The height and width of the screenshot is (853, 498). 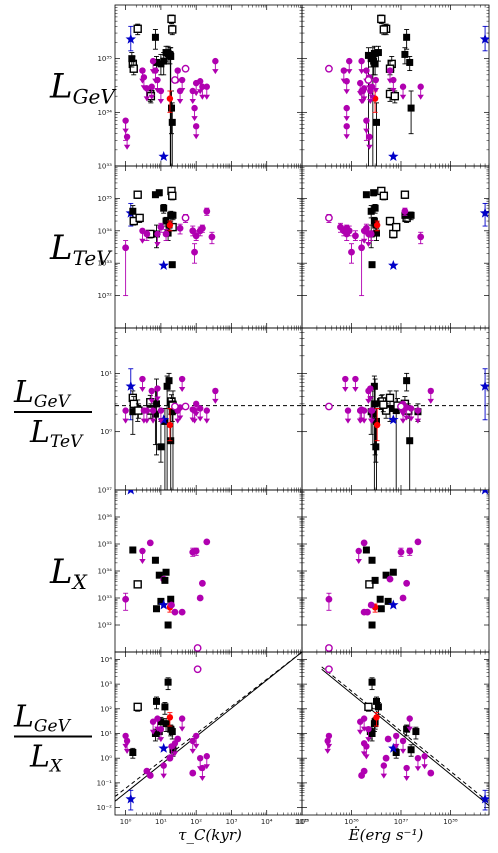 What do you see at coordinates (104, 264) in the screenshot?
I see `y-tick-label: 10³³` at bounding box center [104, 264].